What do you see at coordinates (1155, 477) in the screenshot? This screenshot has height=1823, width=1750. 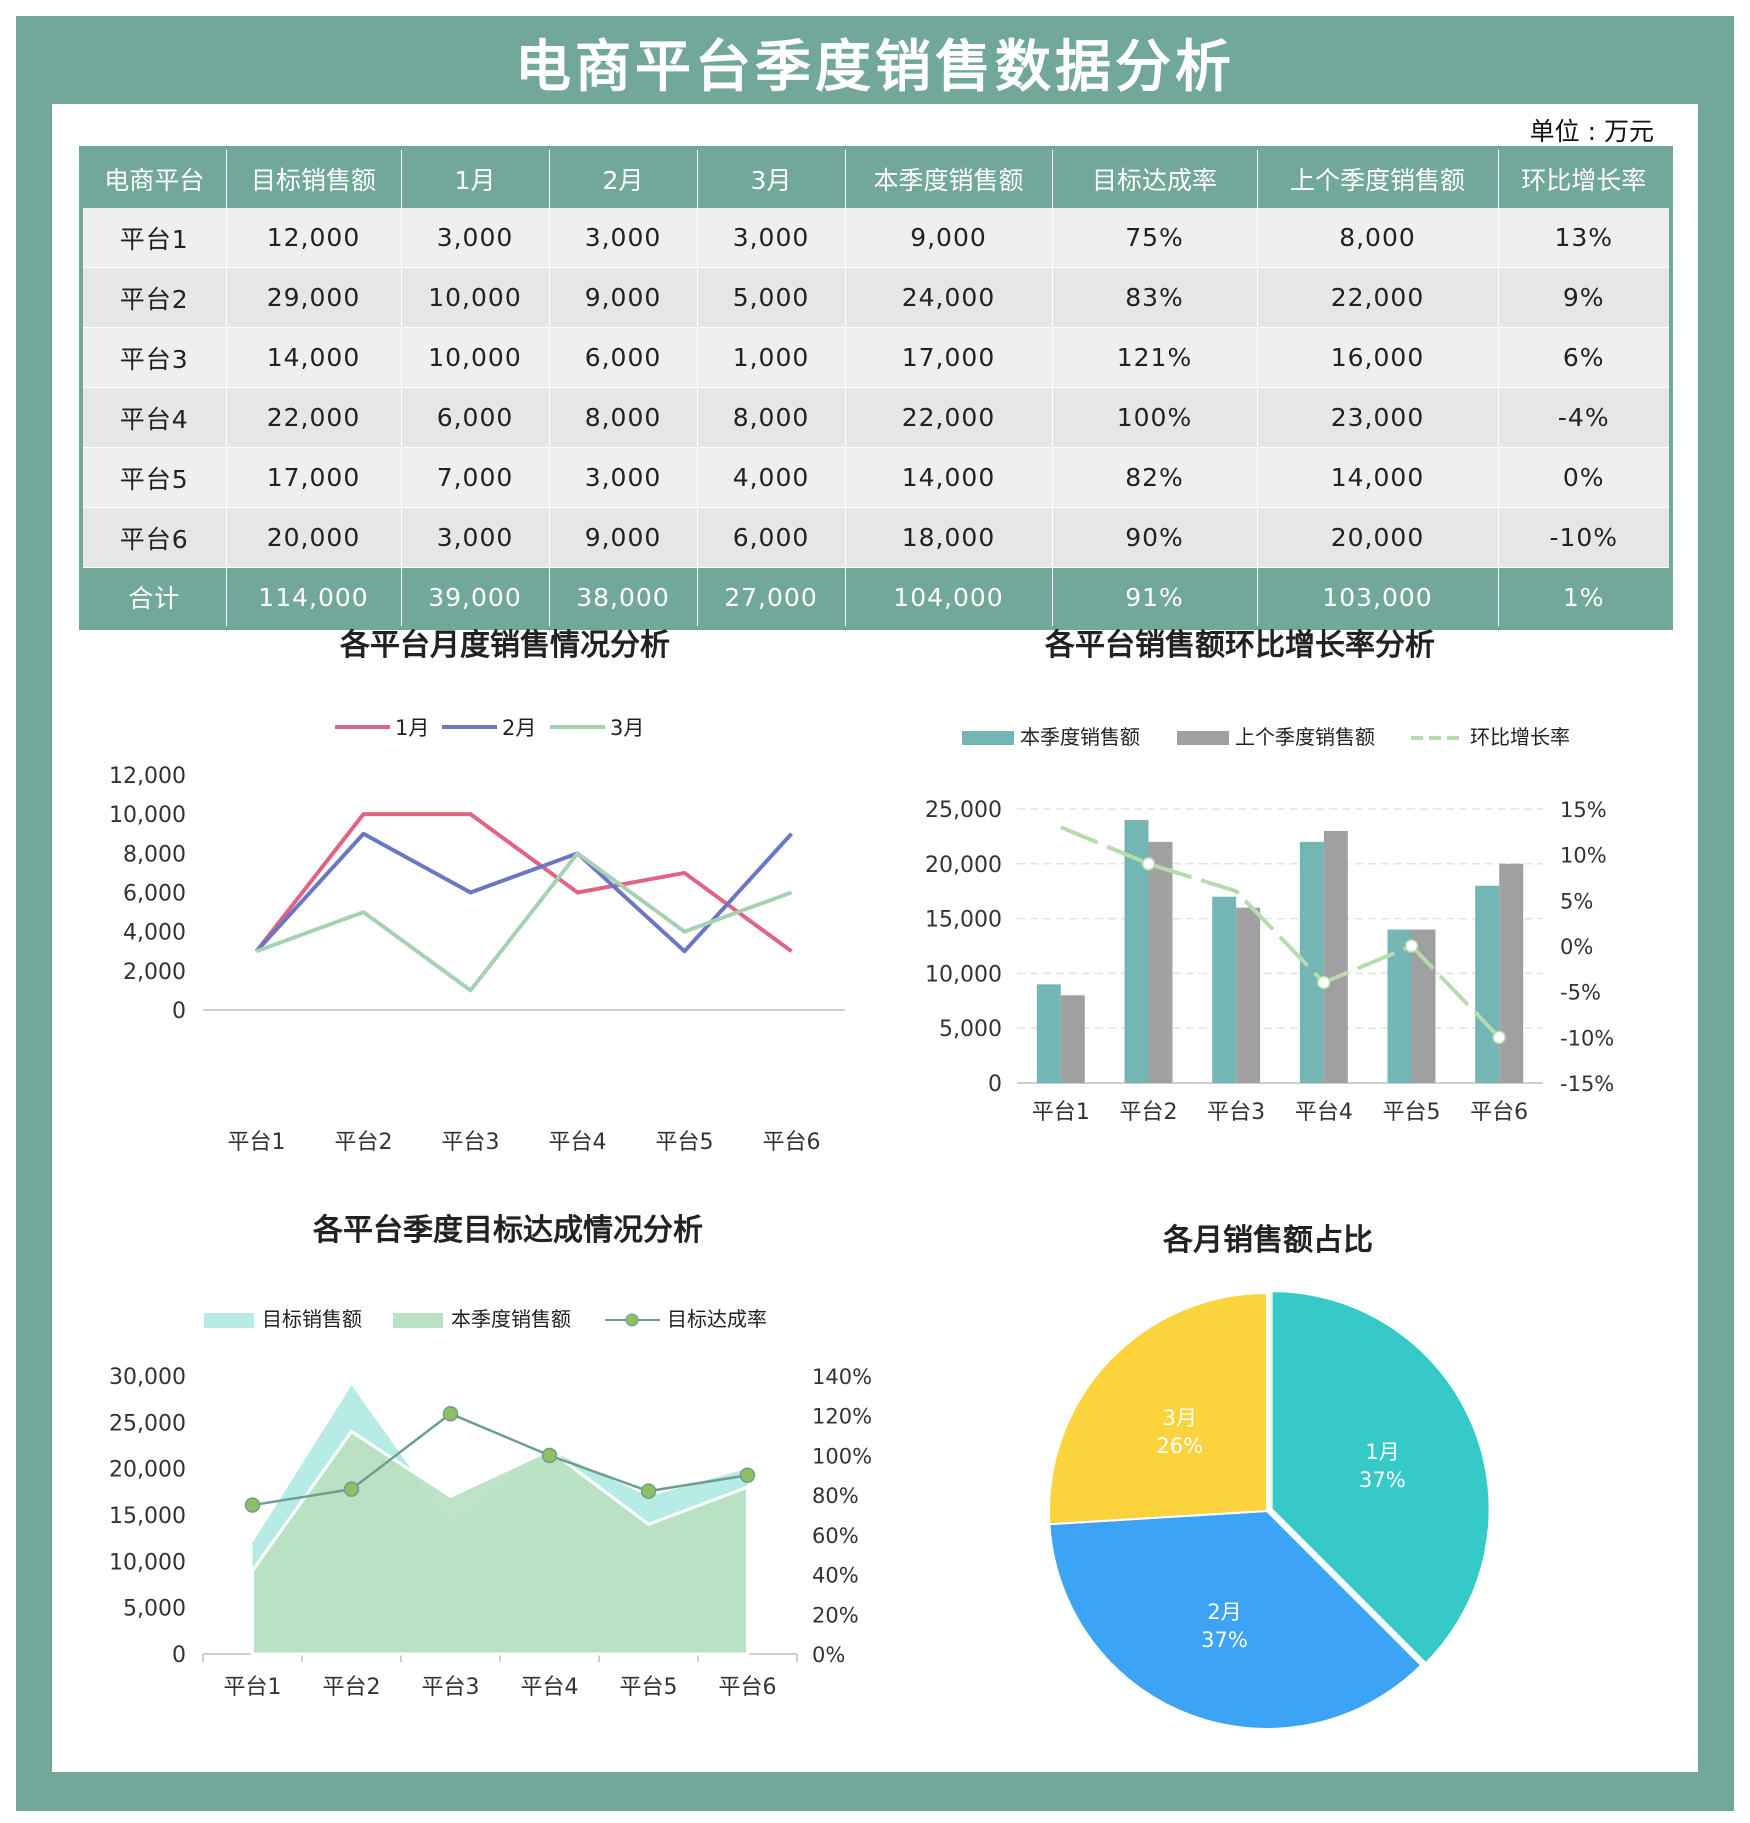 I see `table-cell: 82%` at bounding box center [1155, 477].